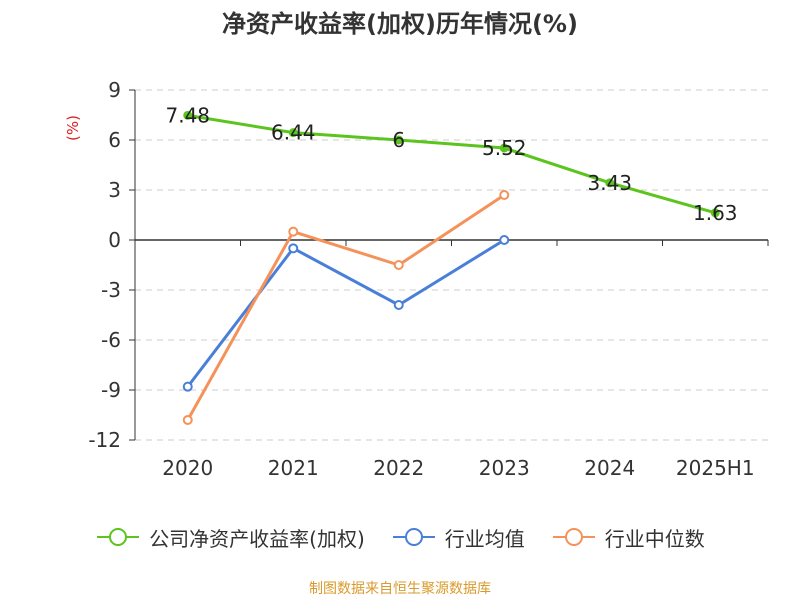 Image resolution: width=800 pixels, height=600 pixels. I want to click on y-tick-label: -6, so click(111, 340).